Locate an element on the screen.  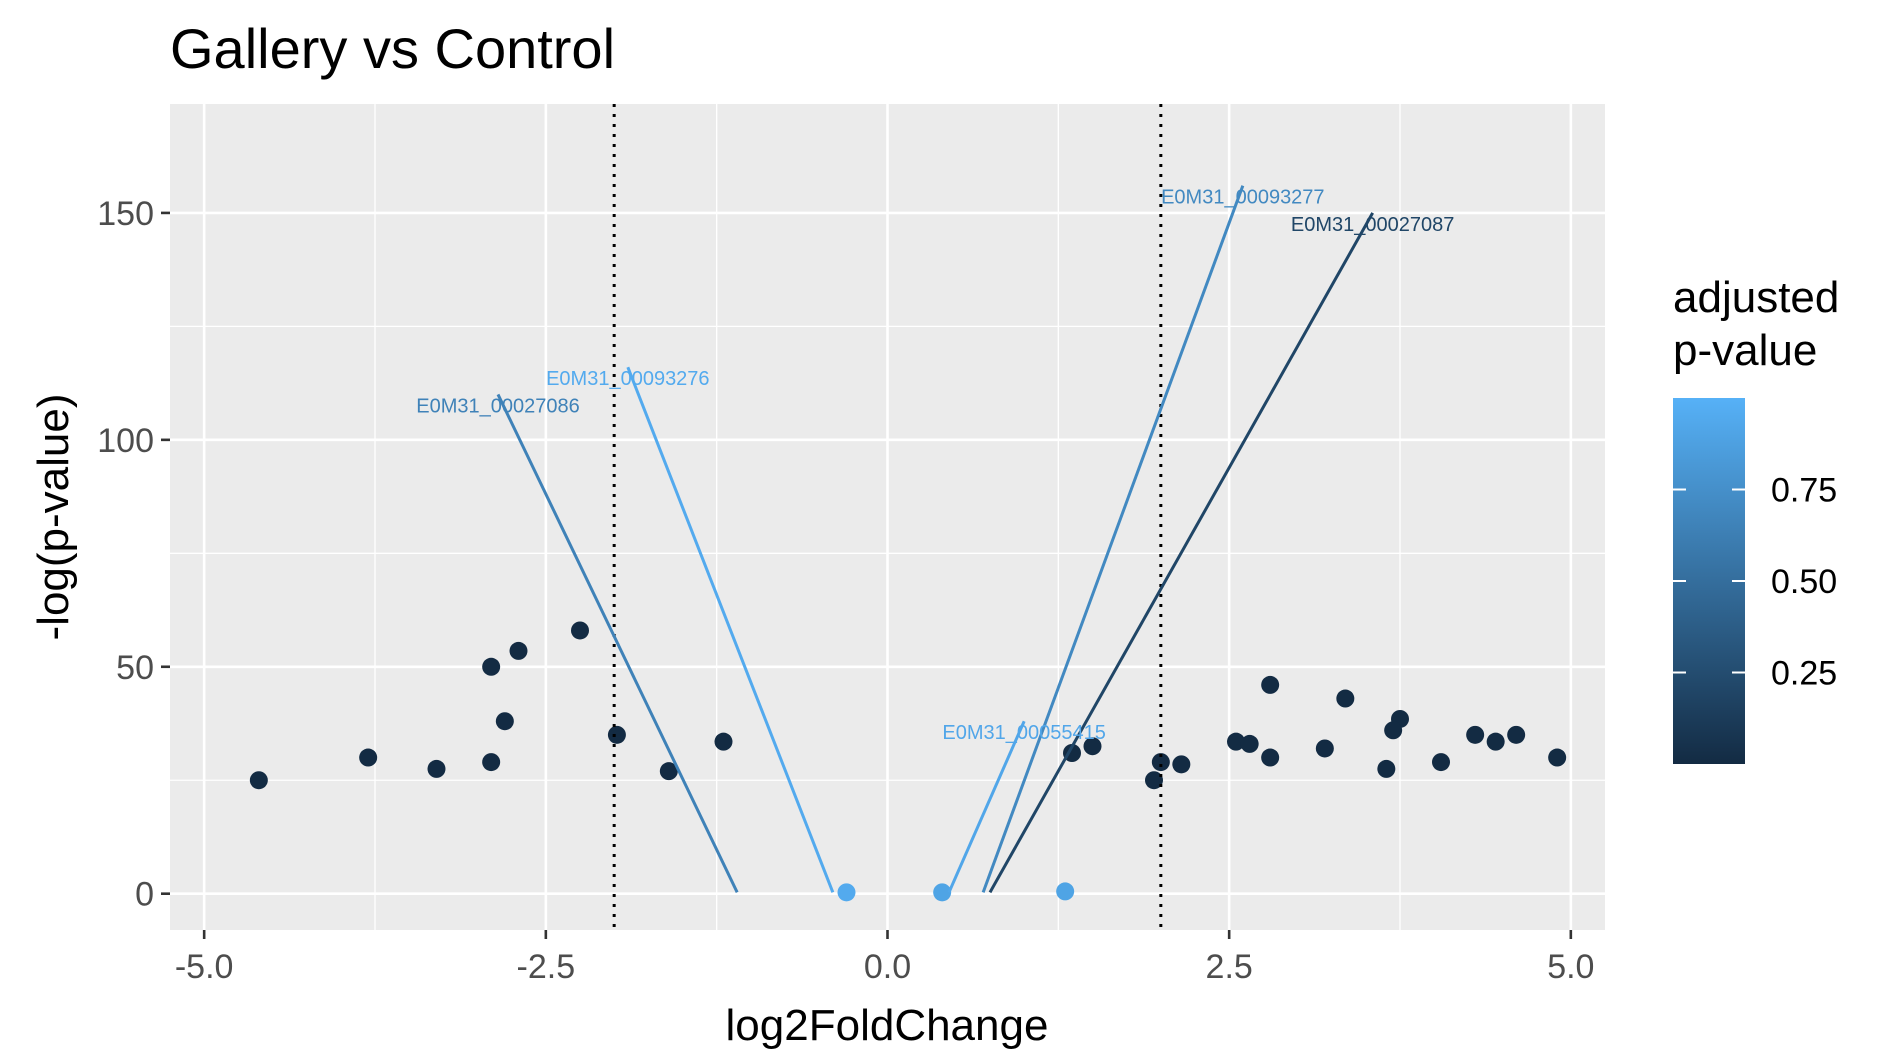
color-legend: adjusted p-value 0.25 0.50 0.75 is located at coordinates (1756, 518).